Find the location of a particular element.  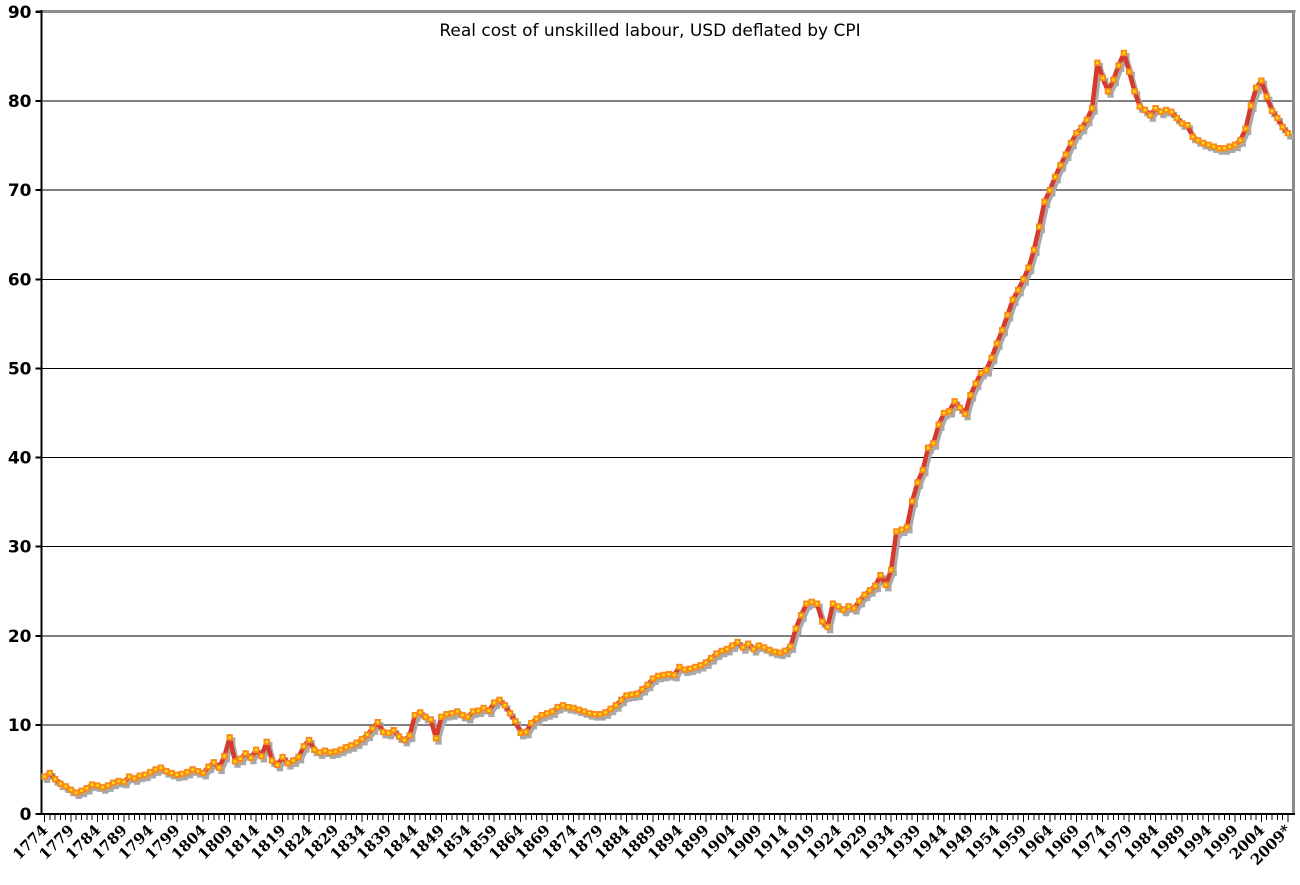

y-axis-ticks is located at coordinates (38, 413).